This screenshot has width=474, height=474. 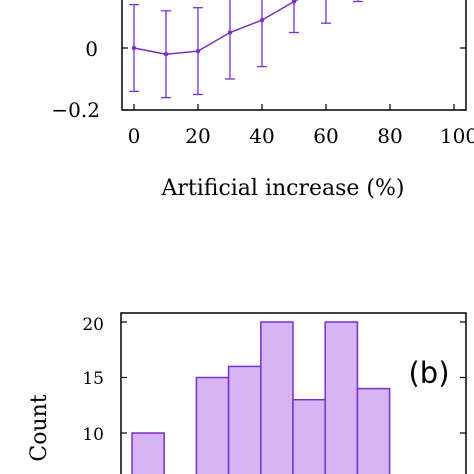 I want to click on panel-label-b: (b), so click(x=428, y=373).